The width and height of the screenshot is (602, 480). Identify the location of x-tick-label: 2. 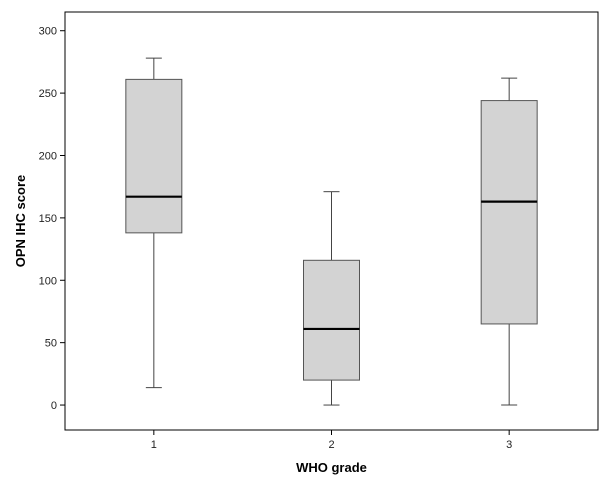
(331, 445).